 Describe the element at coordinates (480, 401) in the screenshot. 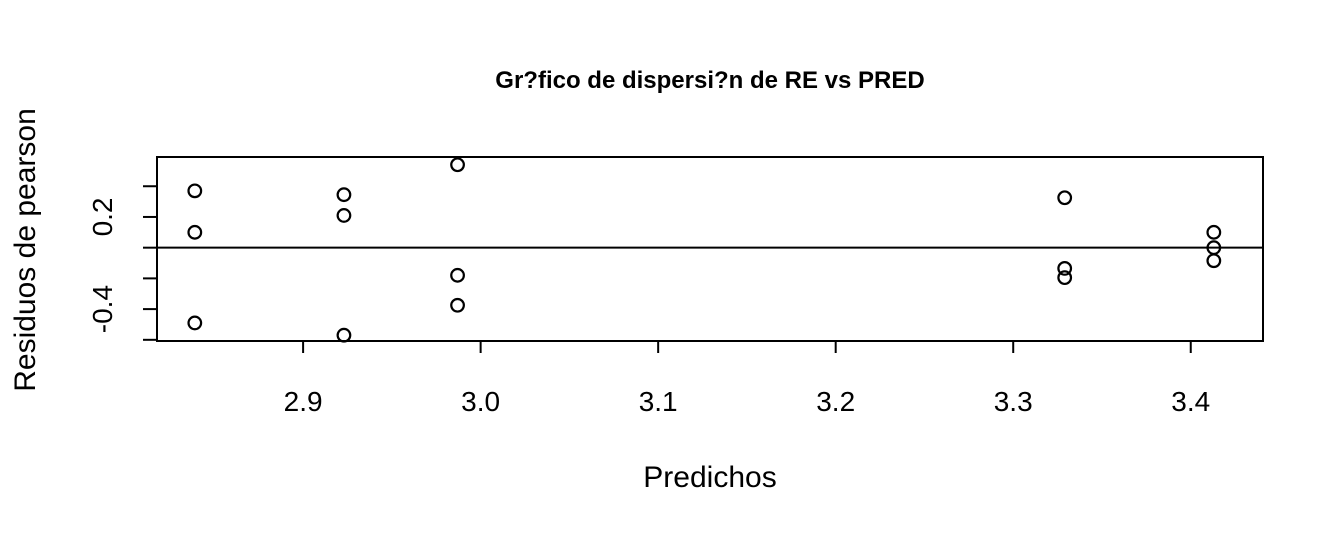

I see `x-tick-label: 3.0` at that location.